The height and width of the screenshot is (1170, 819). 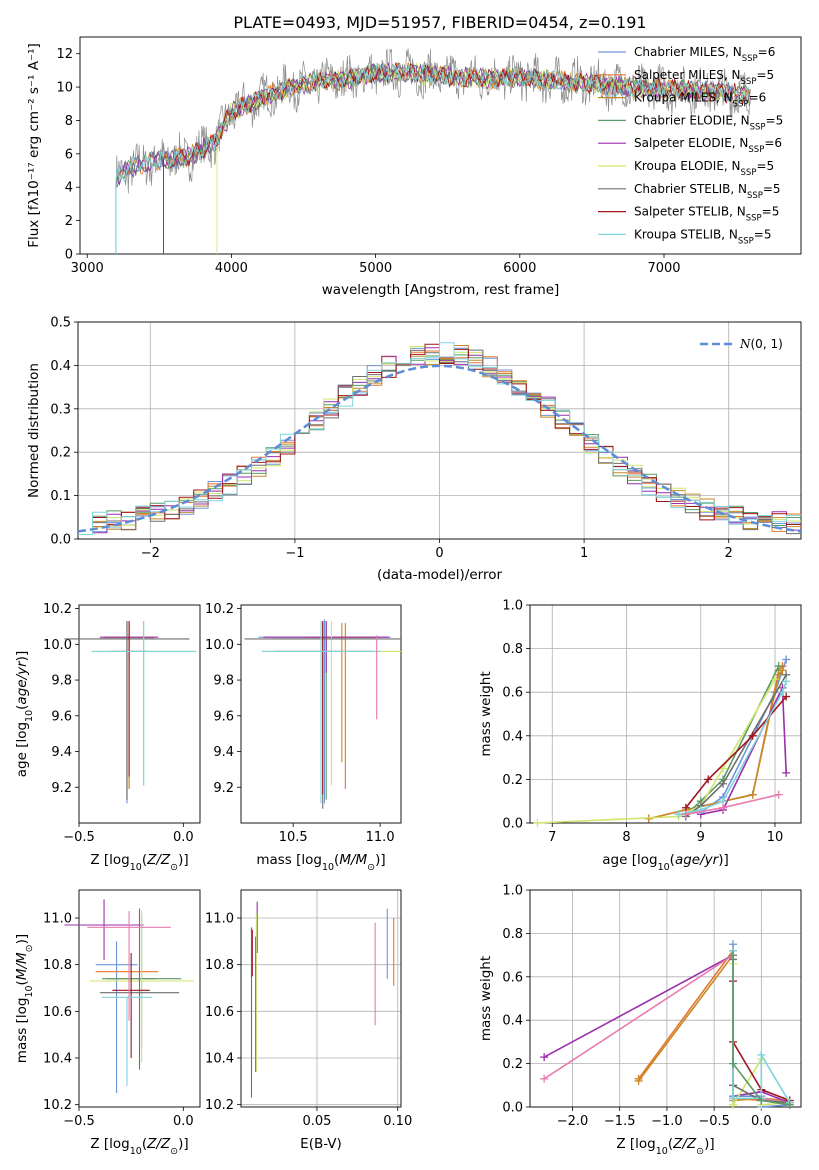 What do you see at coordinates (714, 1121) in the screenshot?
I see `x-tick-label: −0.5` at bounding box center [714, 1121].